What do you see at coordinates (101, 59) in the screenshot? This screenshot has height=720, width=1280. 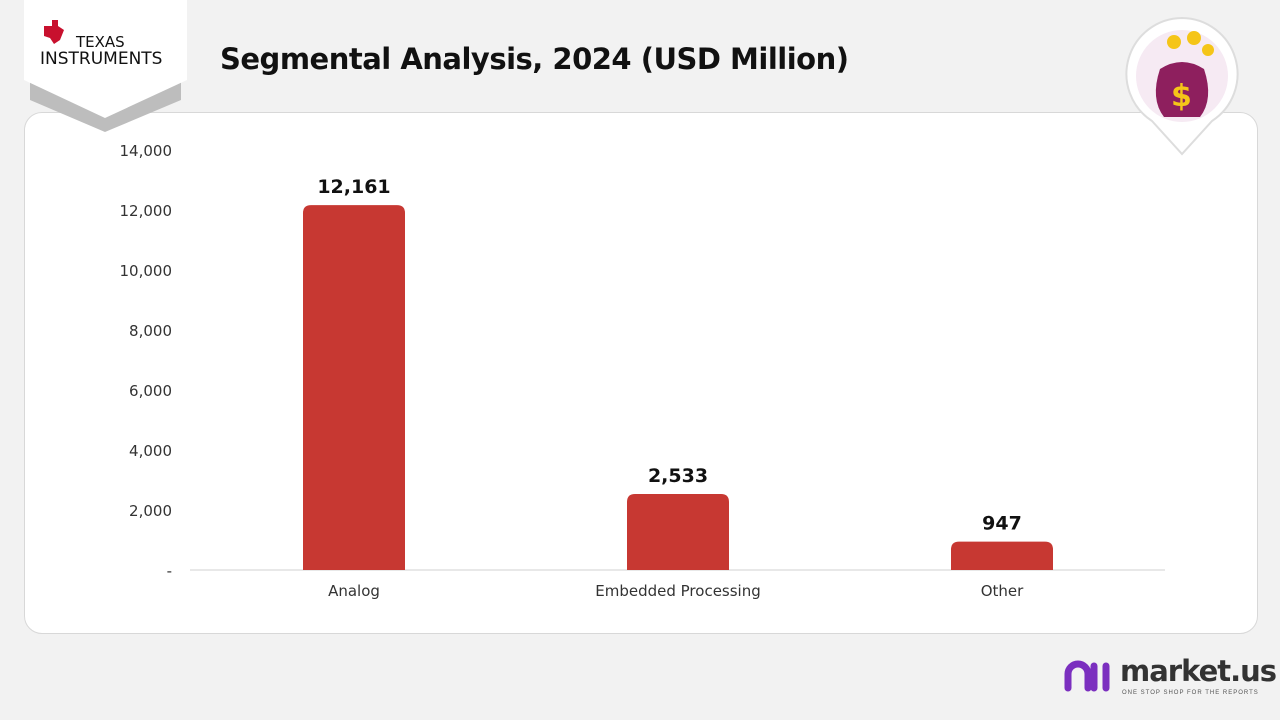 I see `svg-text: INSTRUMENTS` at bounding box center [101, 59].